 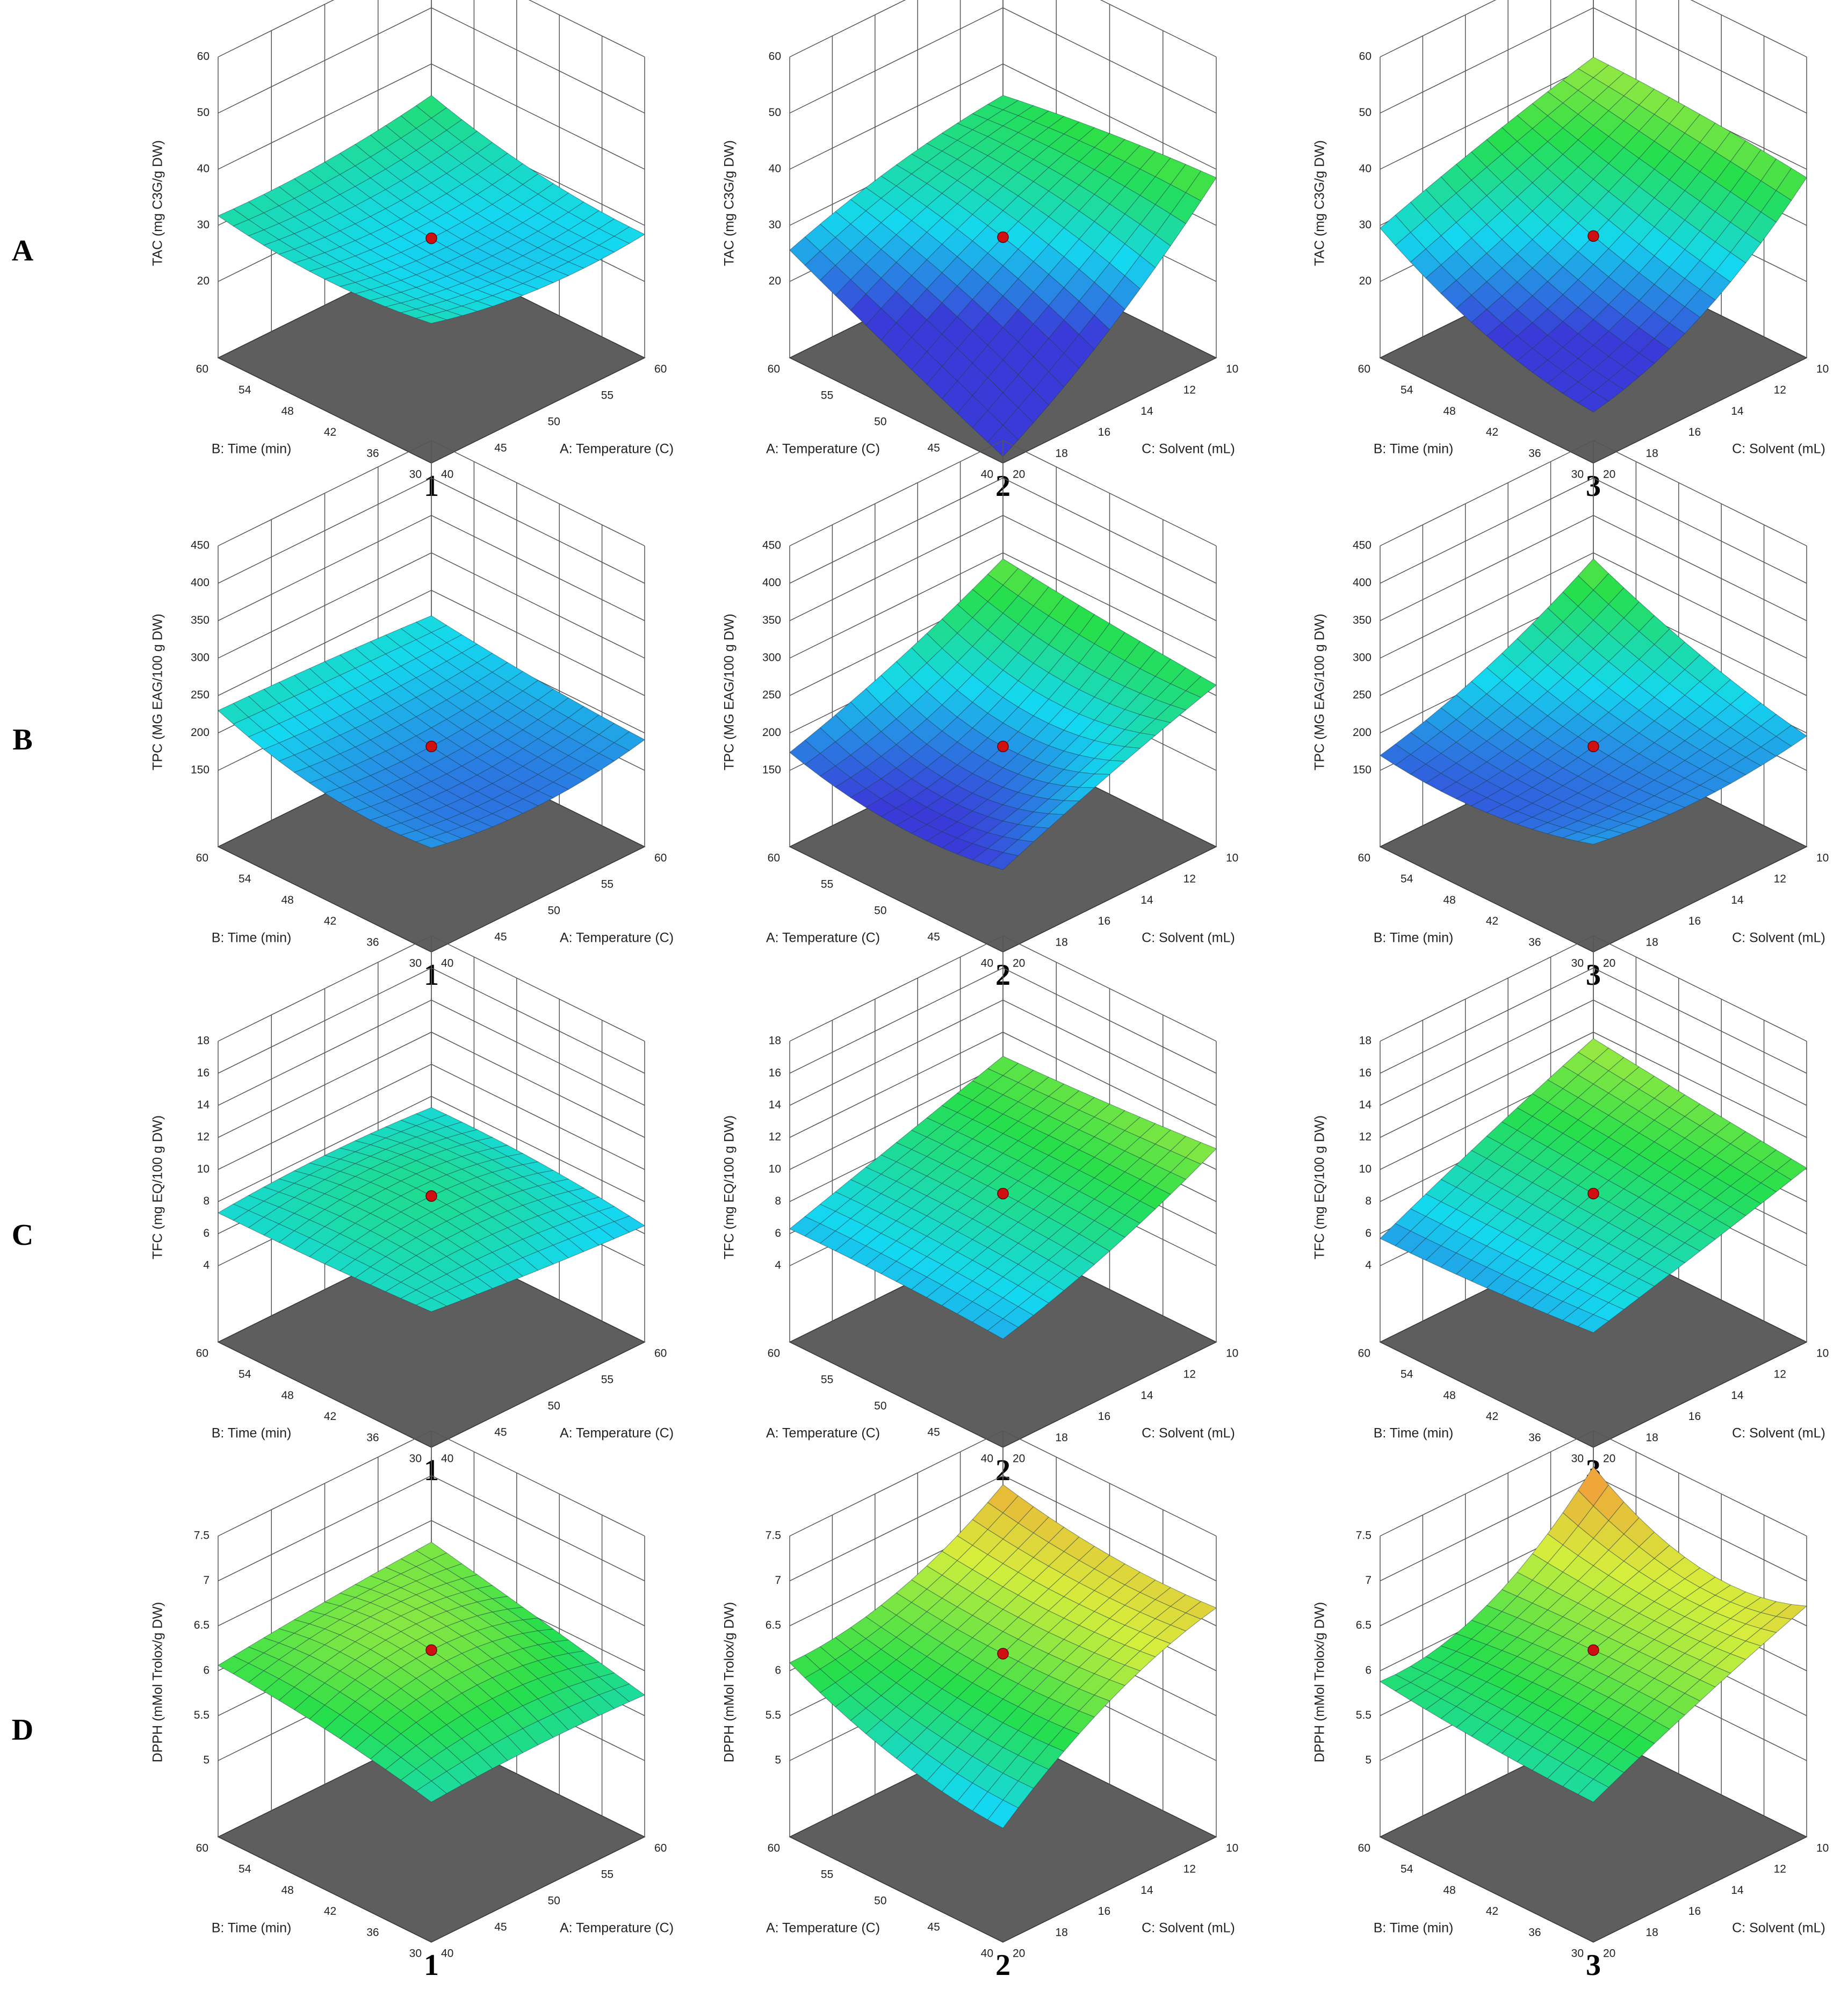 What do you see at coordinates (447, 1954) in the screenshot?
I see `x-tick-label: 40` at bounding box center [447, 1954].